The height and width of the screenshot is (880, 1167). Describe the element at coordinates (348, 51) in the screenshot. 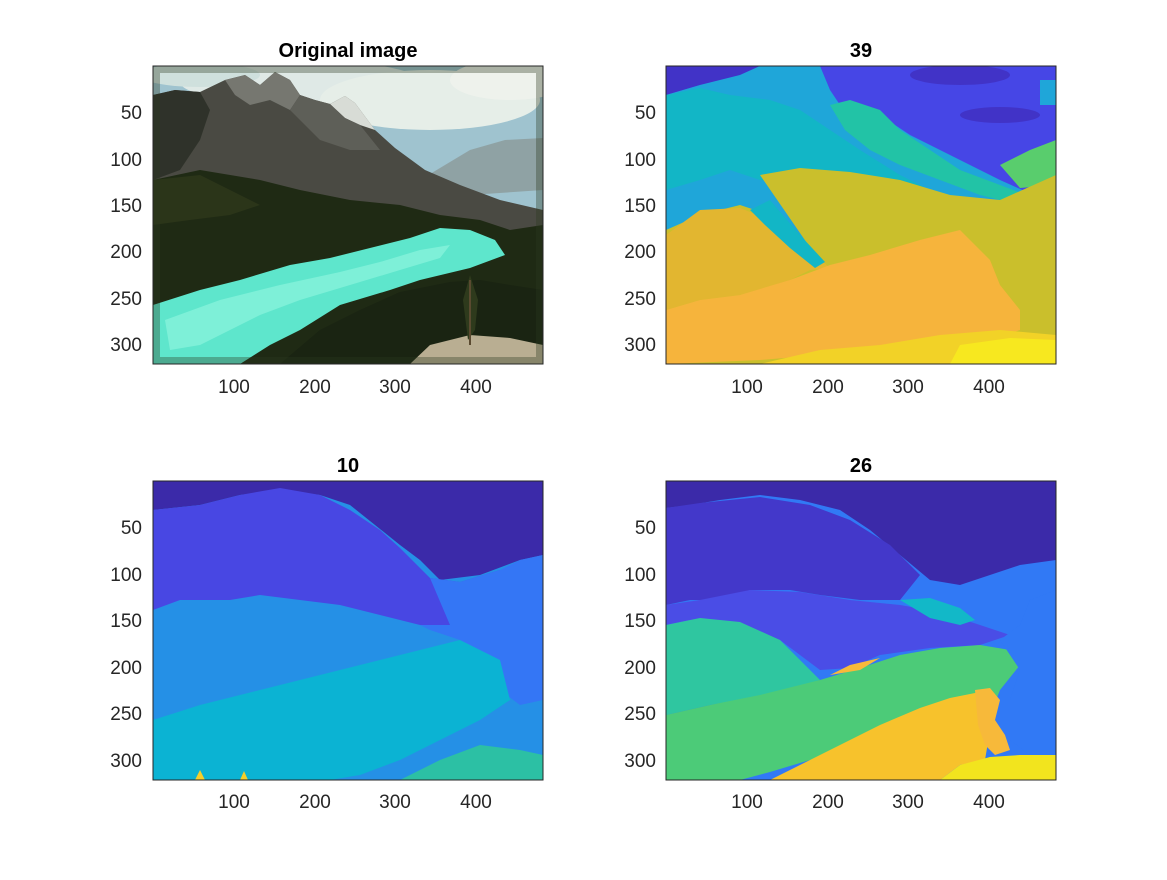

I see `panel-title: Original image` at that location.